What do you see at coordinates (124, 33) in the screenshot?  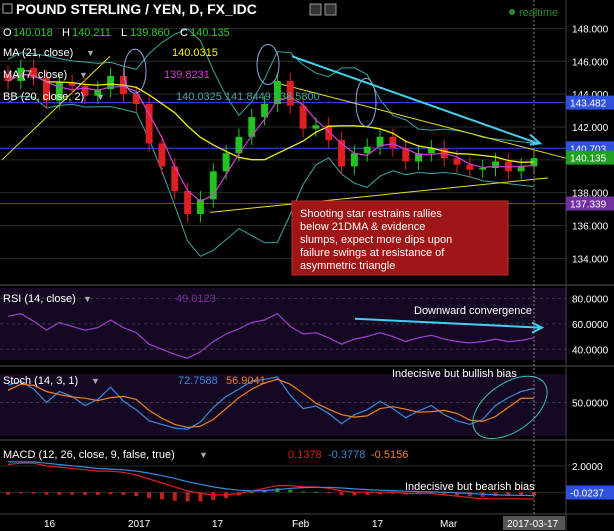 I see `ohlc-low-label: L` at bounding box center [124, 33].